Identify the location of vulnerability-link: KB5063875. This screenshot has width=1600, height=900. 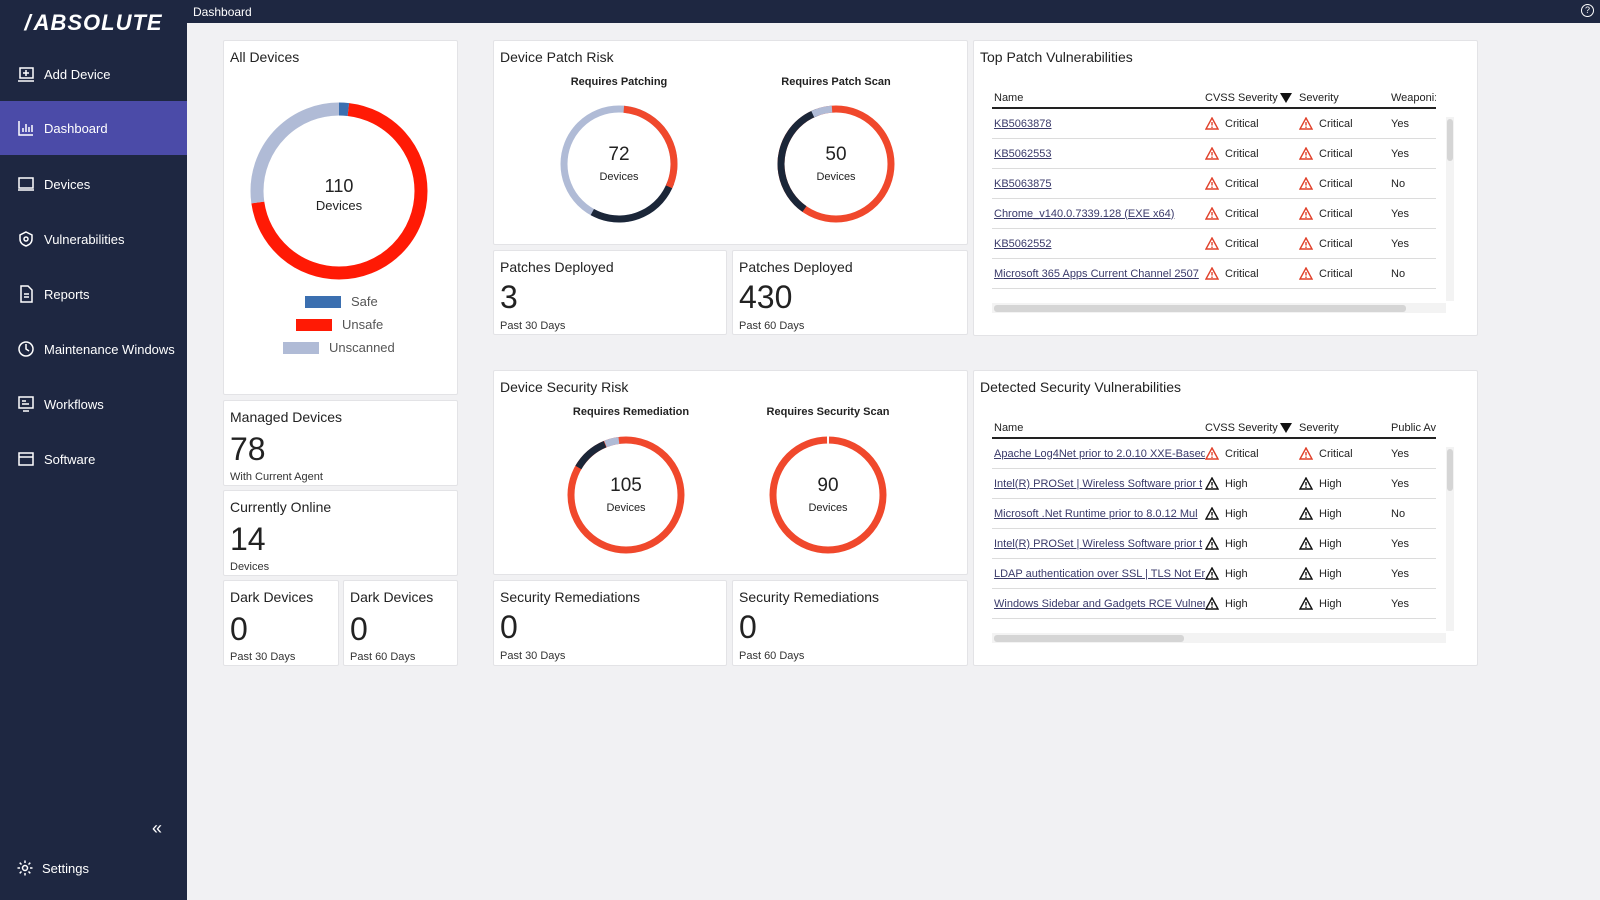
(1023, 183).